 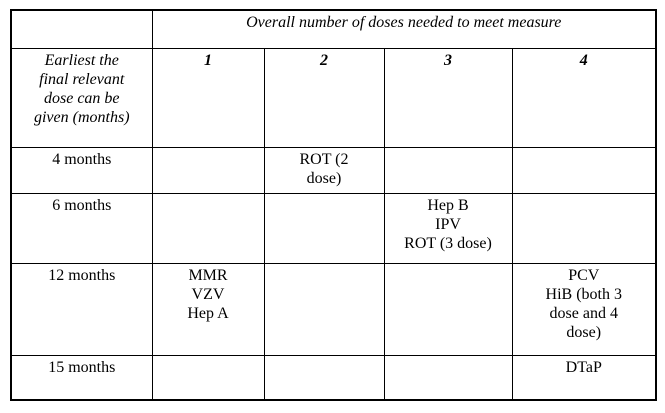 What do you see at coordinates (584, 309) in the screenshot?
I see `vaccine-cell: PCV HiB (both 3 dose and 4 dose)` at bounding box center [584, 309].